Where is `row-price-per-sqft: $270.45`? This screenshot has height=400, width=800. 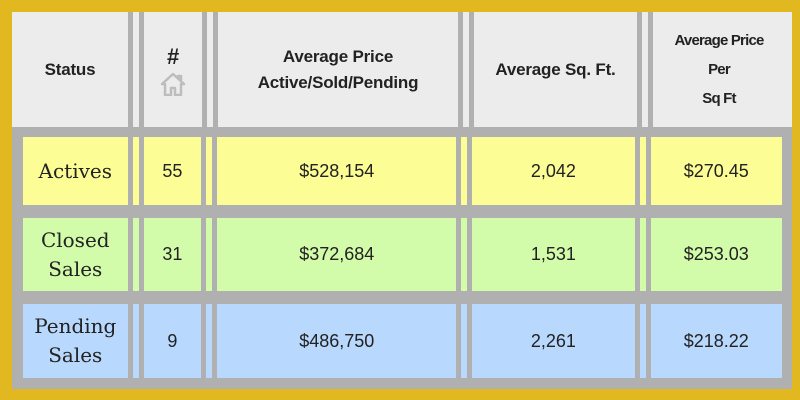 row-price-per-sqft: $270.45 is located at coordinates (716, 170).